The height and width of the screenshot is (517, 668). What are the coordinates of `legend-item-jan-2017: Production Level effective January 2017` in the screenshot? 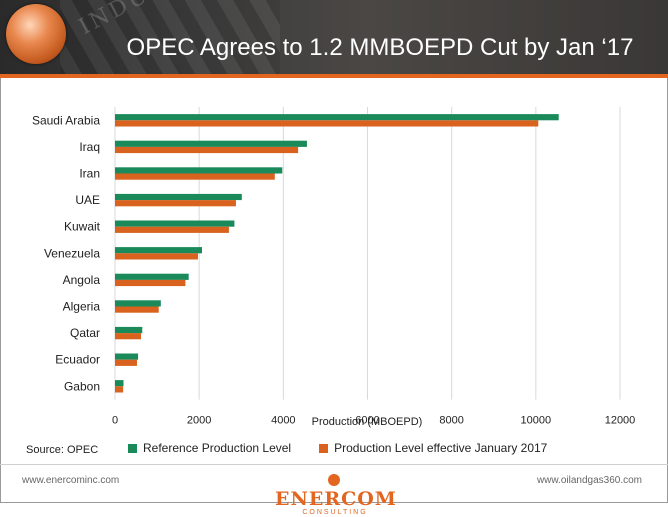 It's located at (433, 448).